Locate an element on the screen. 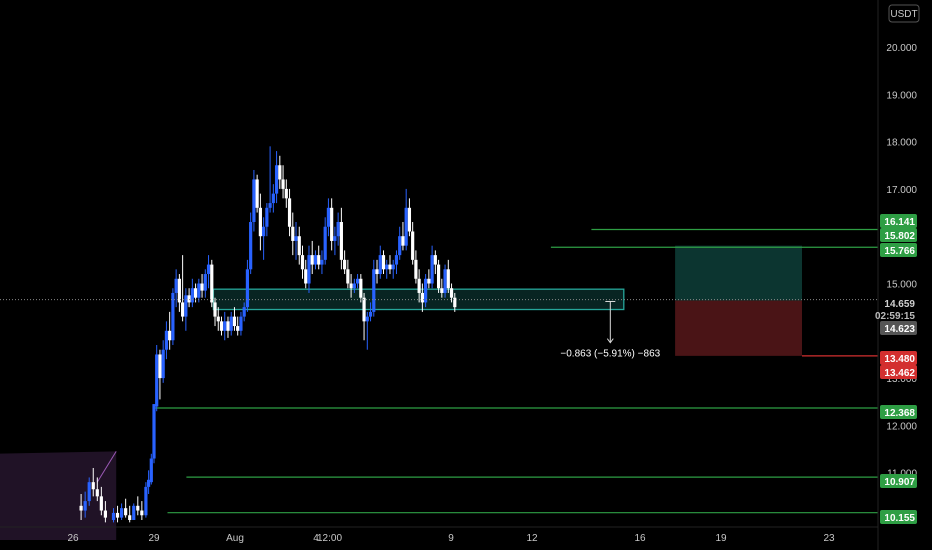 This screenshot has width=932, height=550. price-tick-label: 17.000 is located at coordinates (901, 190).